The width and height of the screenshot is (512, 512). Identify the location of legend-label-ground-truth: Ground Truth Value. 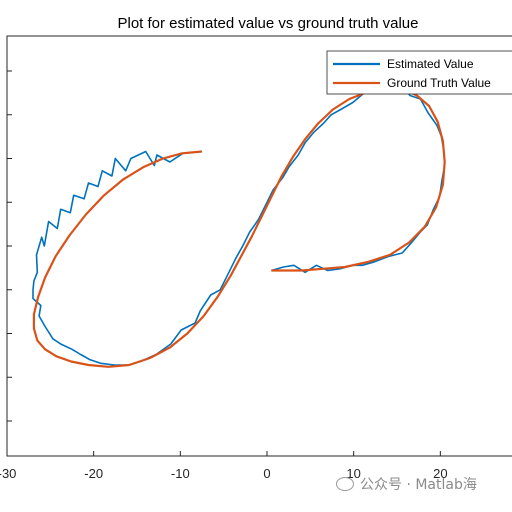
(439, 83).